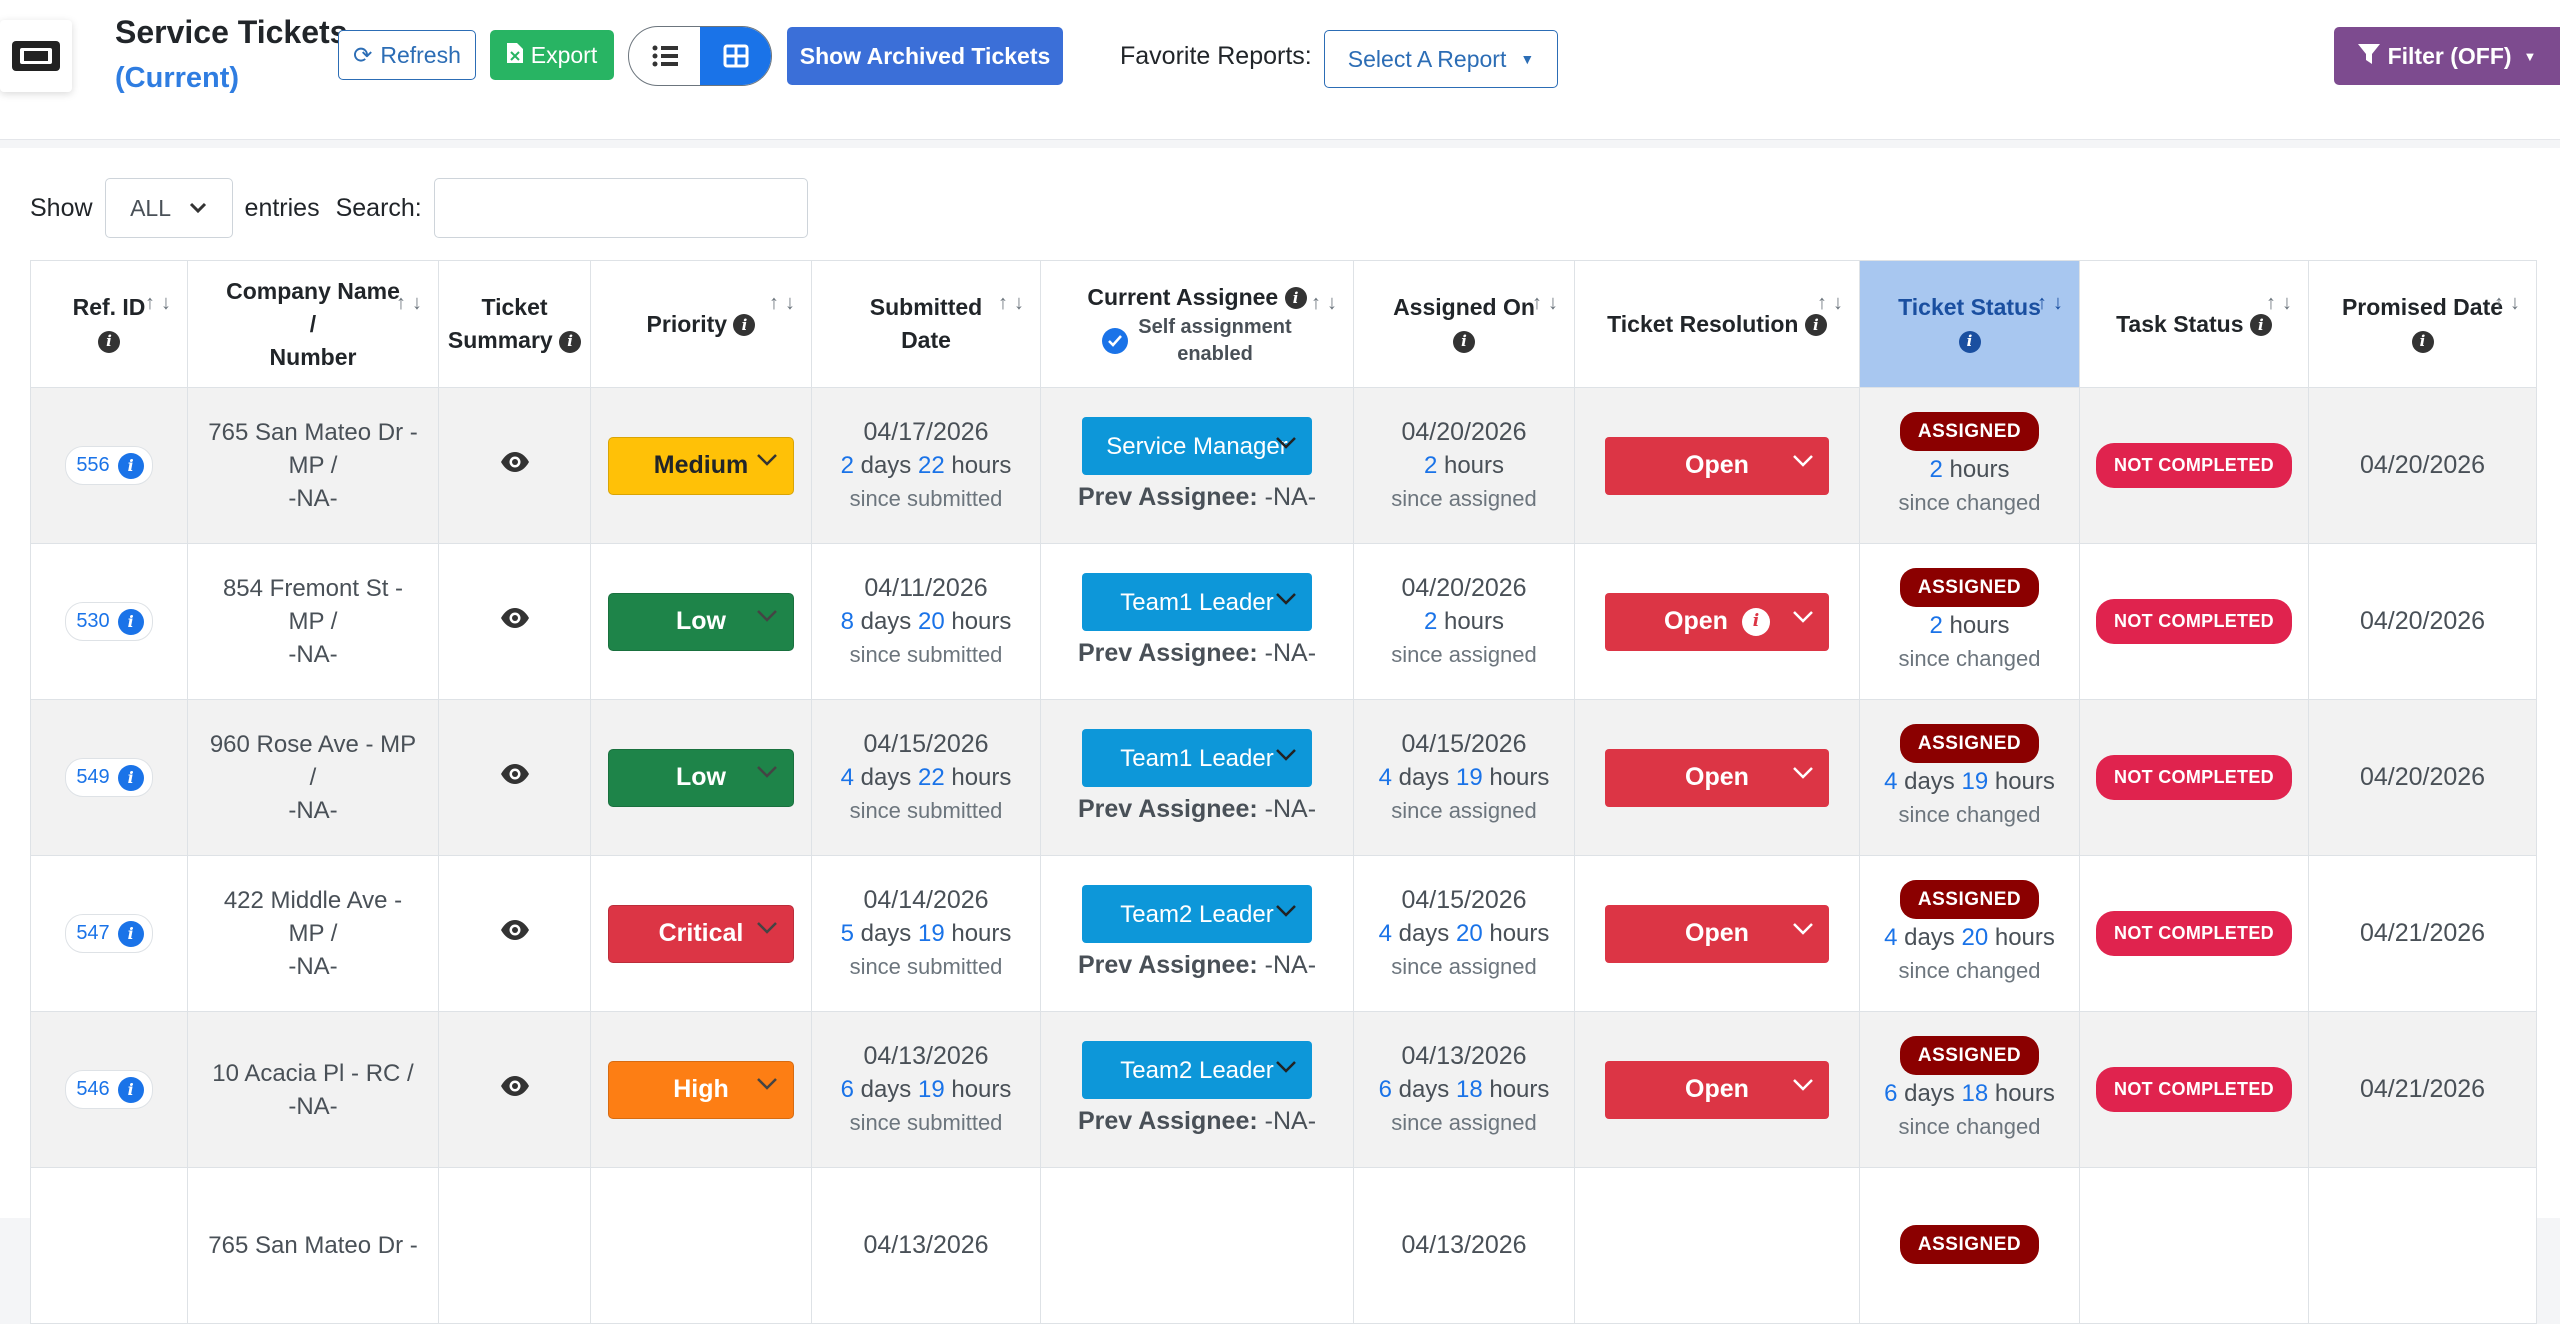 Image resolution: width=2560 pixels, height=1324 pixels. What do you see at coordinates (1717, 324) in the screenshot?
I see `col-resolution: Ticket Resolution i ↑↓` at bounding box center [1717, 324].